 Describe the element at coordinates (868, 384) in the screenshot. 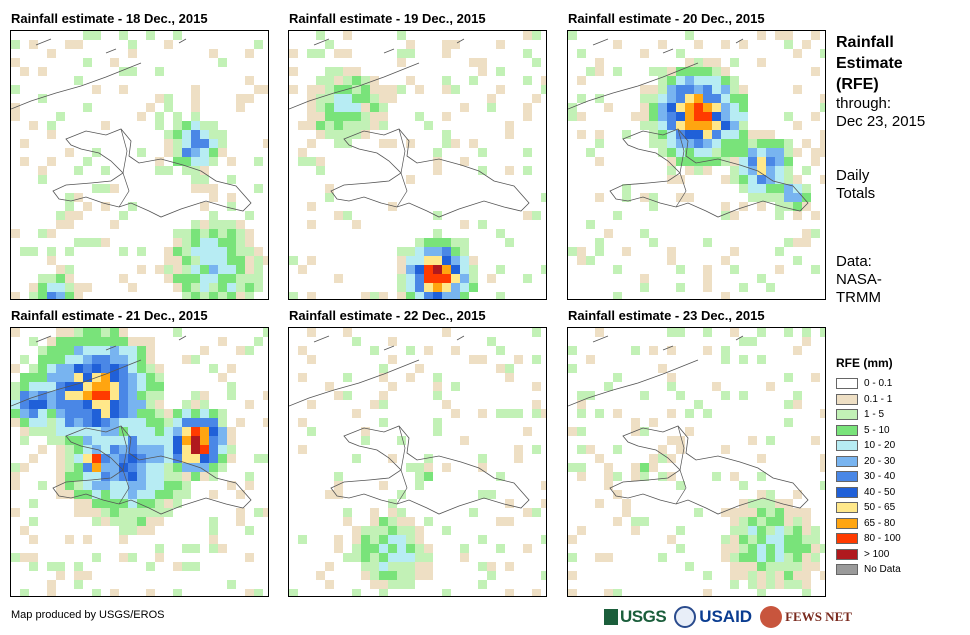

I see `legend-item: 0 - 0.1` at that location.